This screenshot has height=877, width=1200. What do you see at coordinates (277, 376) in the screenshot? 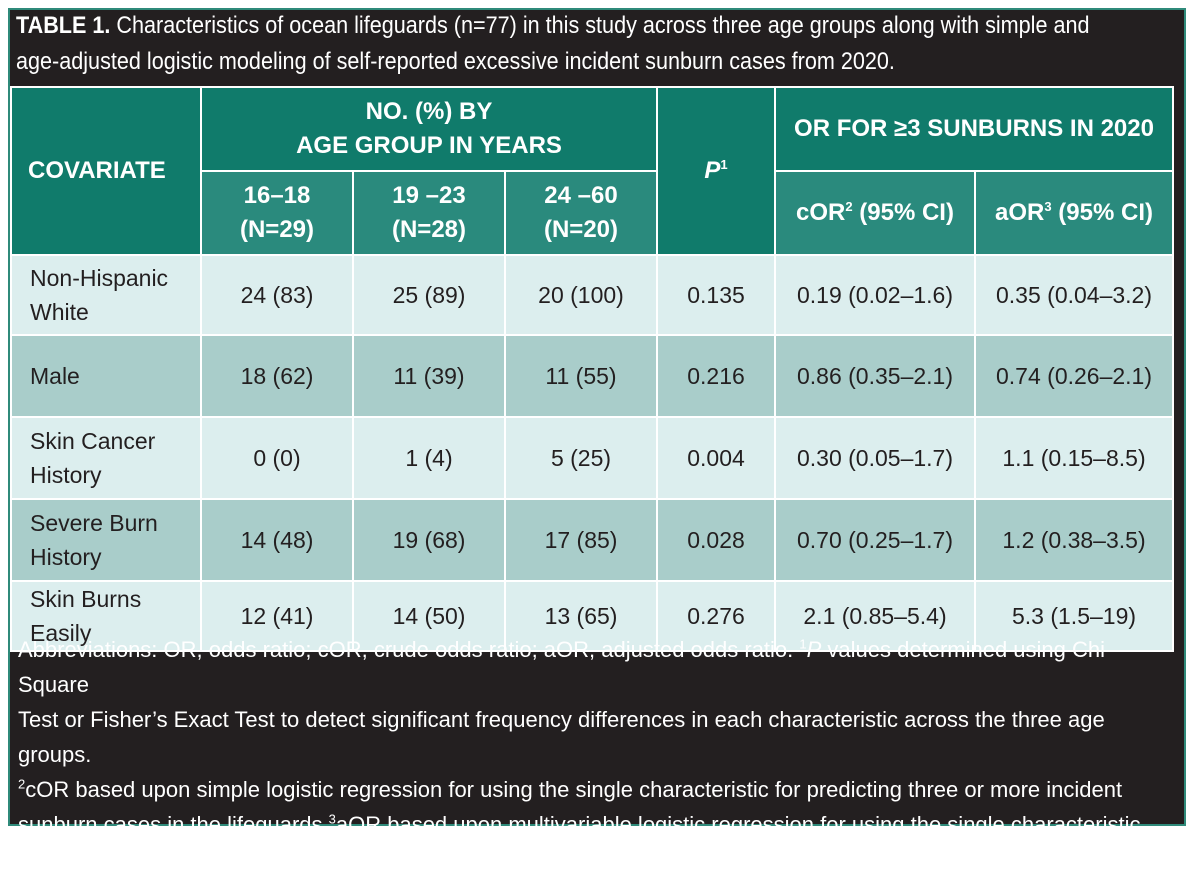
I see `cell-age-16-18: 18 (62)` at bounding box center [277, 376].